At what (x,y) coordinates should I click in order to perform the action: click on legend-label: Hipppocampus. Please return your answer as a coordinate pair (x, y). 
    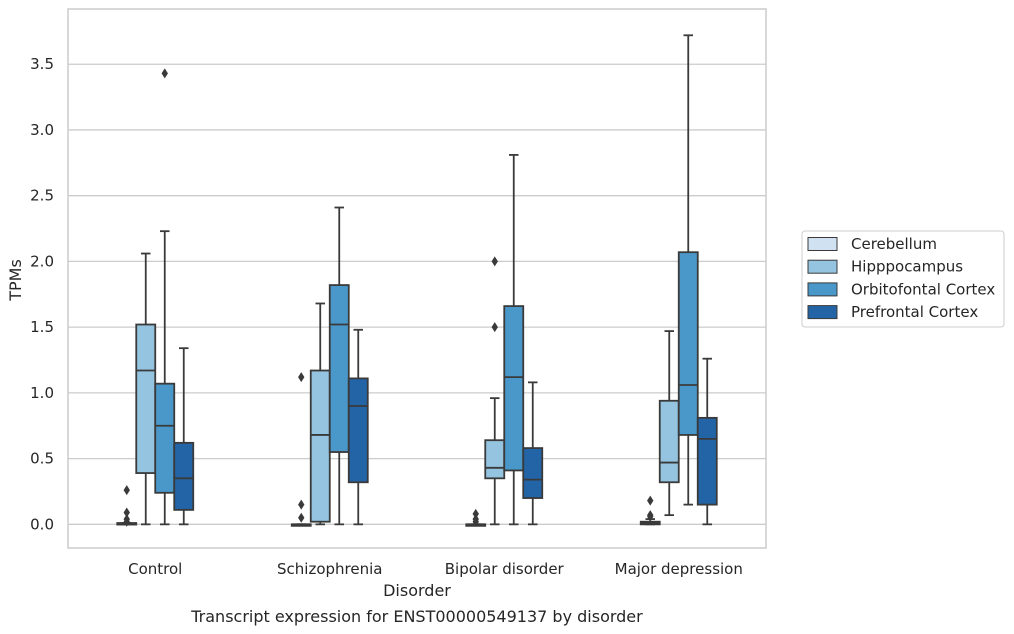
    Looking at the image, I should click on (907, 267).